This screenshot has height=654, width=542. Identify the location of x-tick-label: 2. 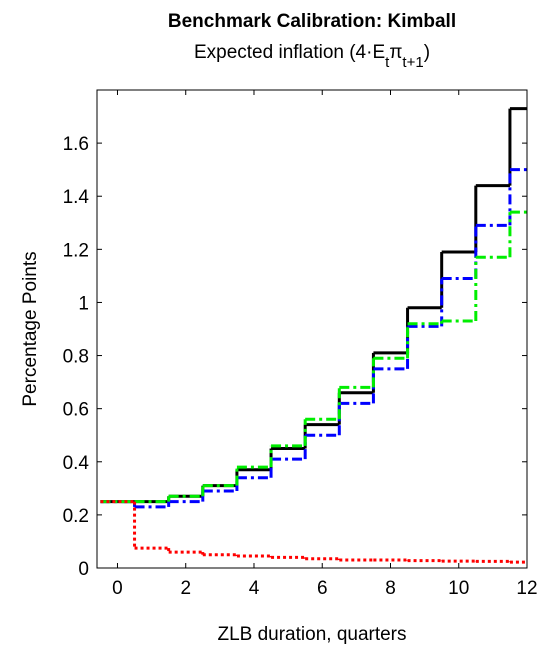
(185, 588).